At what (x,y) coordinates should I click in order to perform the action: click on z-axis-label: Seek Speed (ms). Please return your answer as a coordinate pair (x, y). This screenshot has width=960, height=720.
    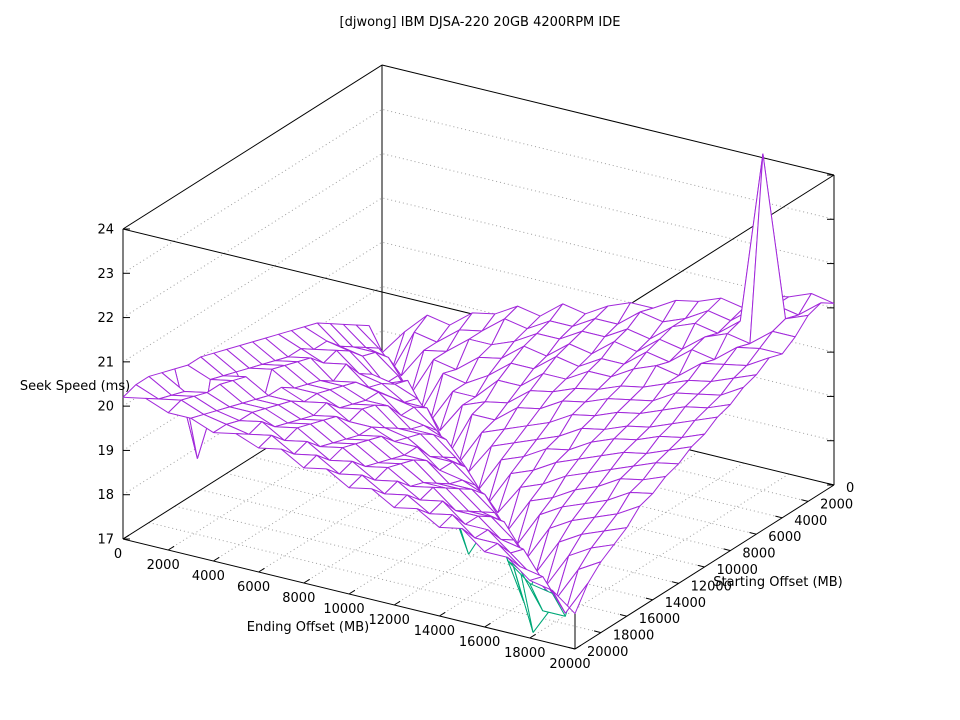
    Looking at the image, I should click on (75, 386).